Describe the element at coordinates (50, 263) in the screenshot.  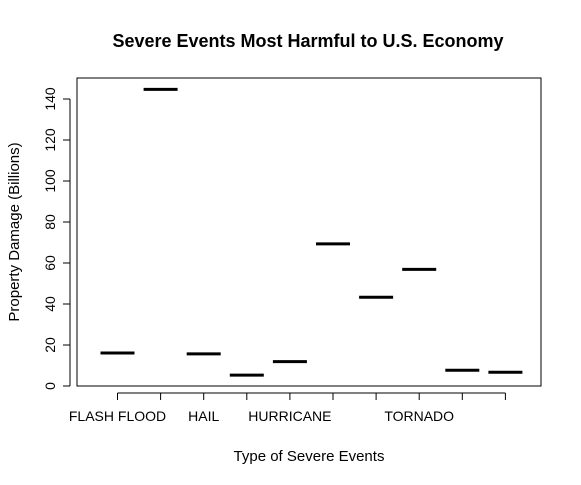
I see `y-tick-label: 60` at that location.